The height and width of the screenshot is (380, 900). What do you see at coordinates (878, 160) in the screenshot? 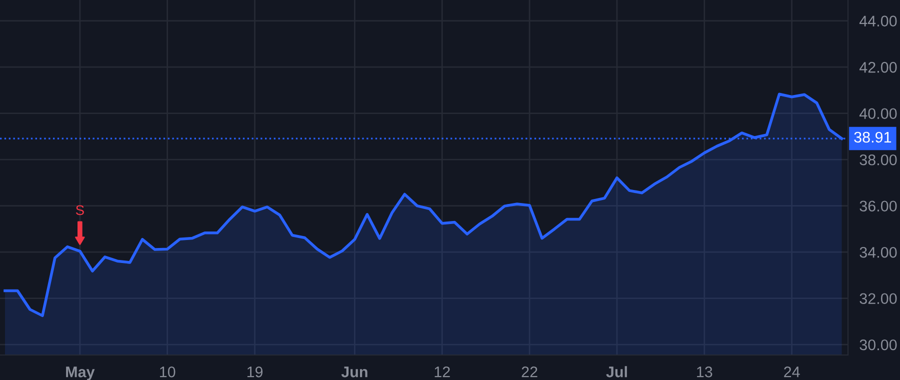
I see `y-tick-label: 38.00` at bounding box center [878, 160].